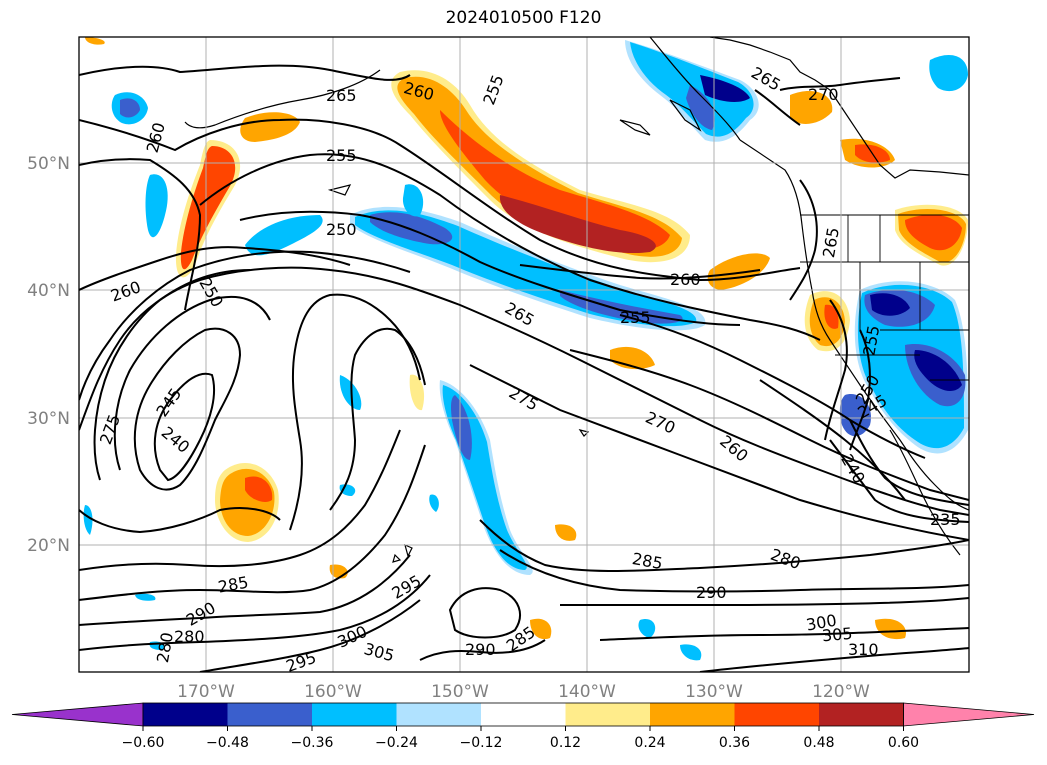 The height and width of the screenshot is (765, 1047). I want to click on colorbar-tick-label: 0.48, so click(818, 743).